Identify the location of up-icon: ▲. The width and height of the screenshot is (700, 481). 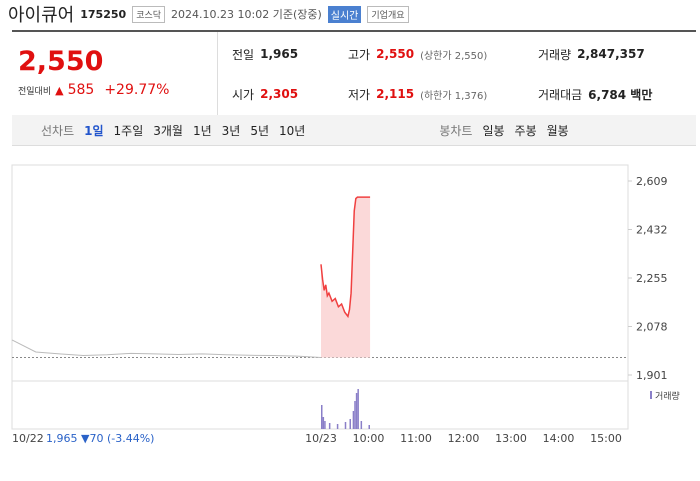
(59, 90).